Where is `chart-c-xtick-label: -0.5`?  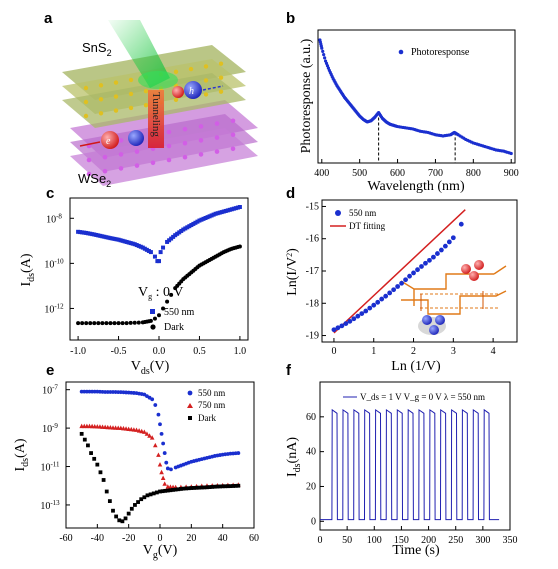
chart-c-xtick-label: -0.5 is located at coordinates (119, 351).